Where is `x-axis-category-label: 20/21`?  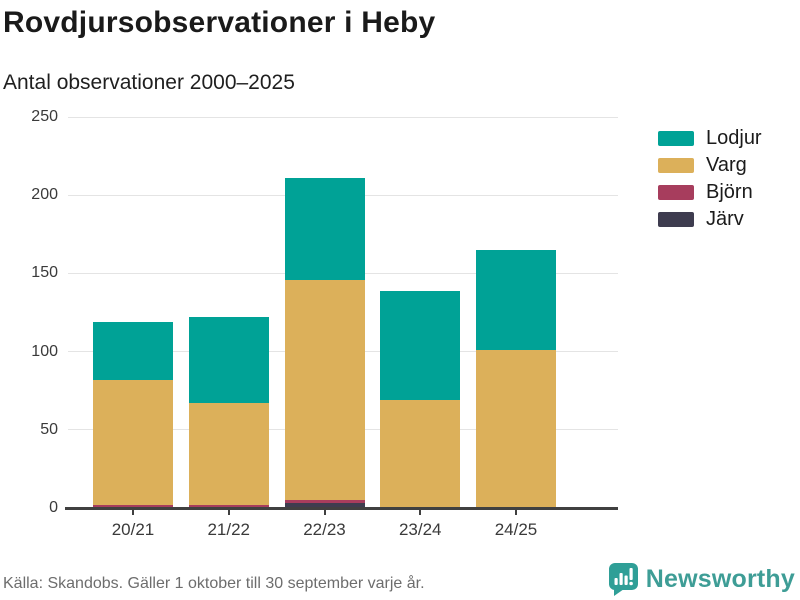
x-axis-category-label: 20/21 is located at coordinates (133, 529).